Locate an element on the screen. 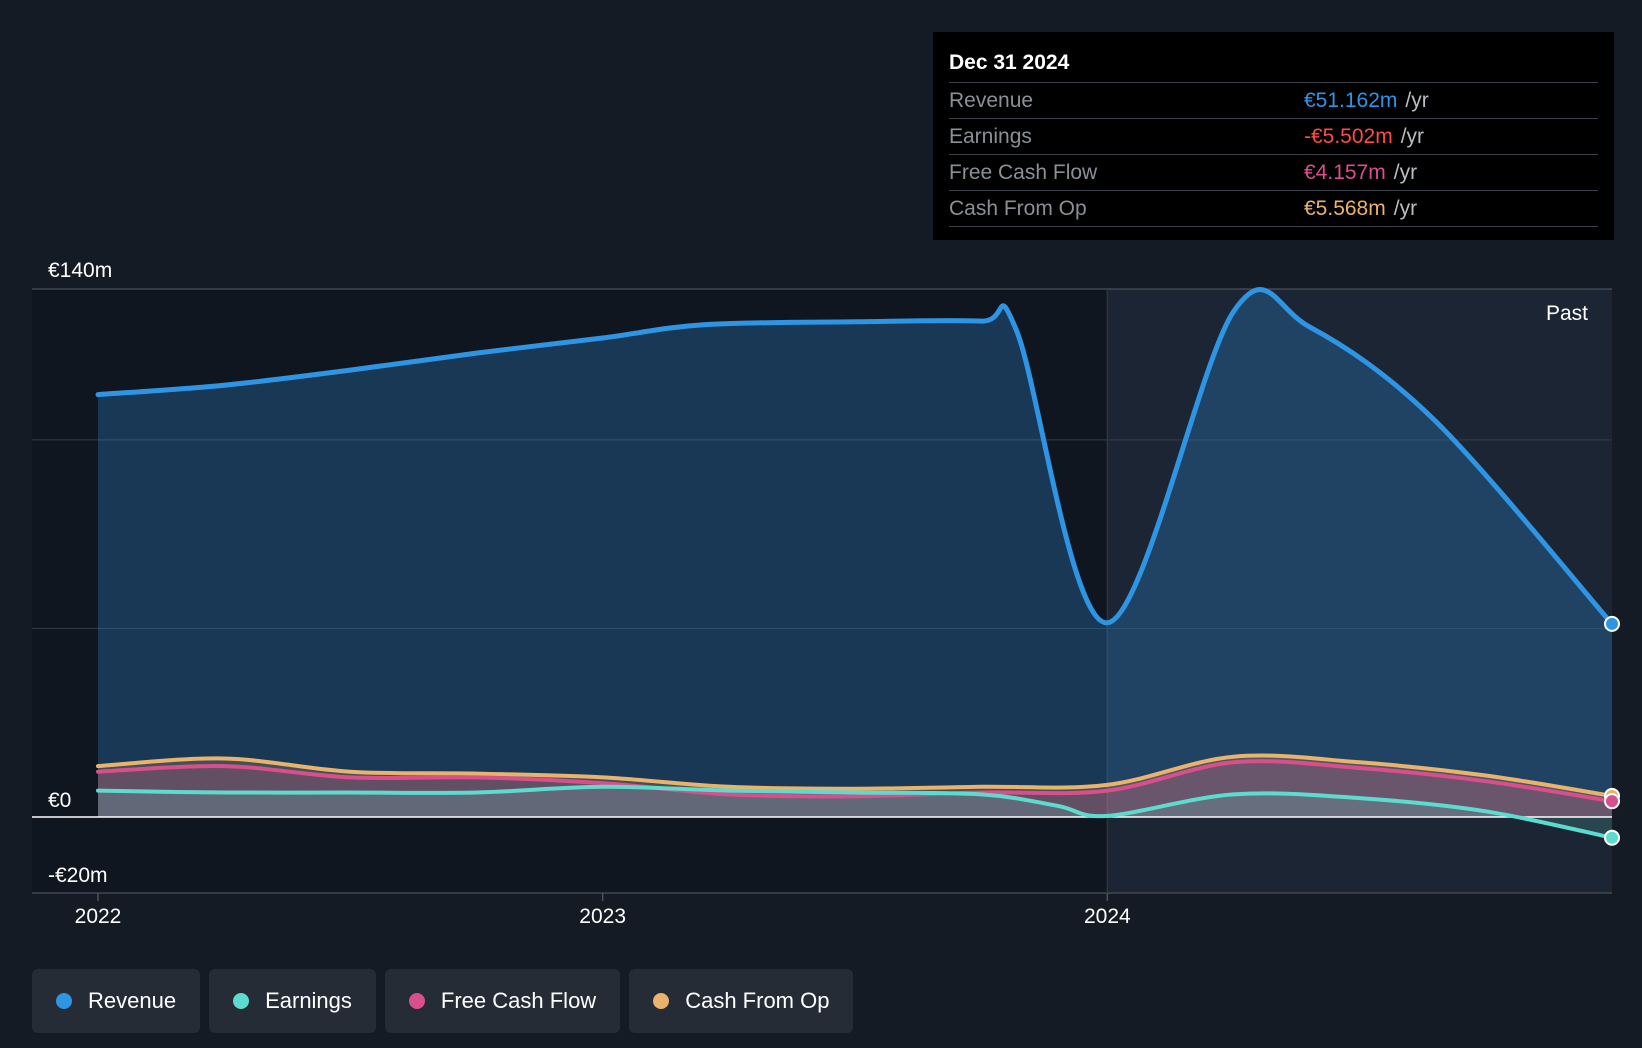  x-tick-label: 2023 is located at coordinates (602, 916).